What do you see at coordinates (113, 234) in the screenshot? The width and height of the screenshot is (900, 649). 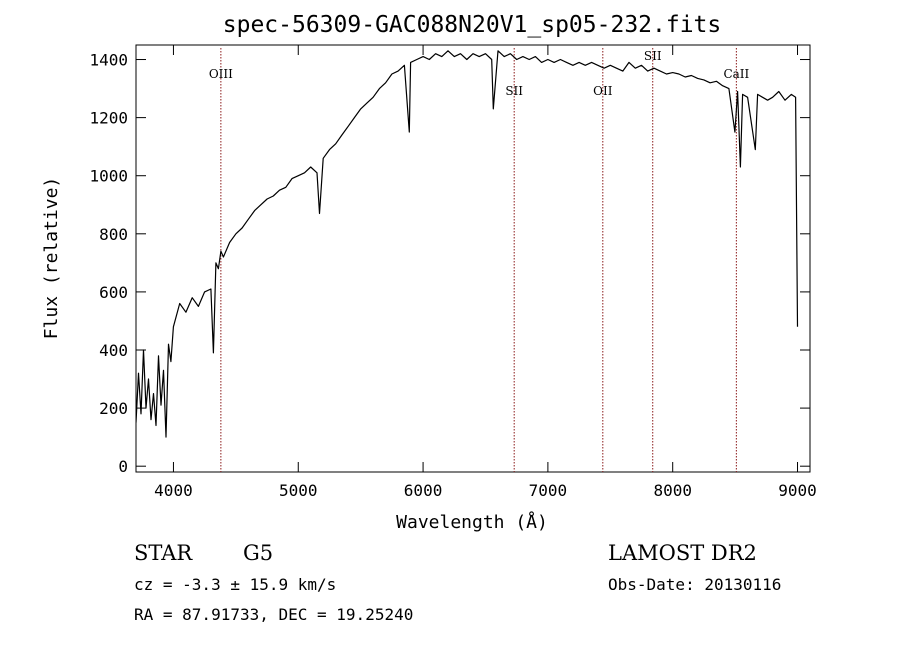 I see `y-tick-label: 800` at bounding box center [113, 234].